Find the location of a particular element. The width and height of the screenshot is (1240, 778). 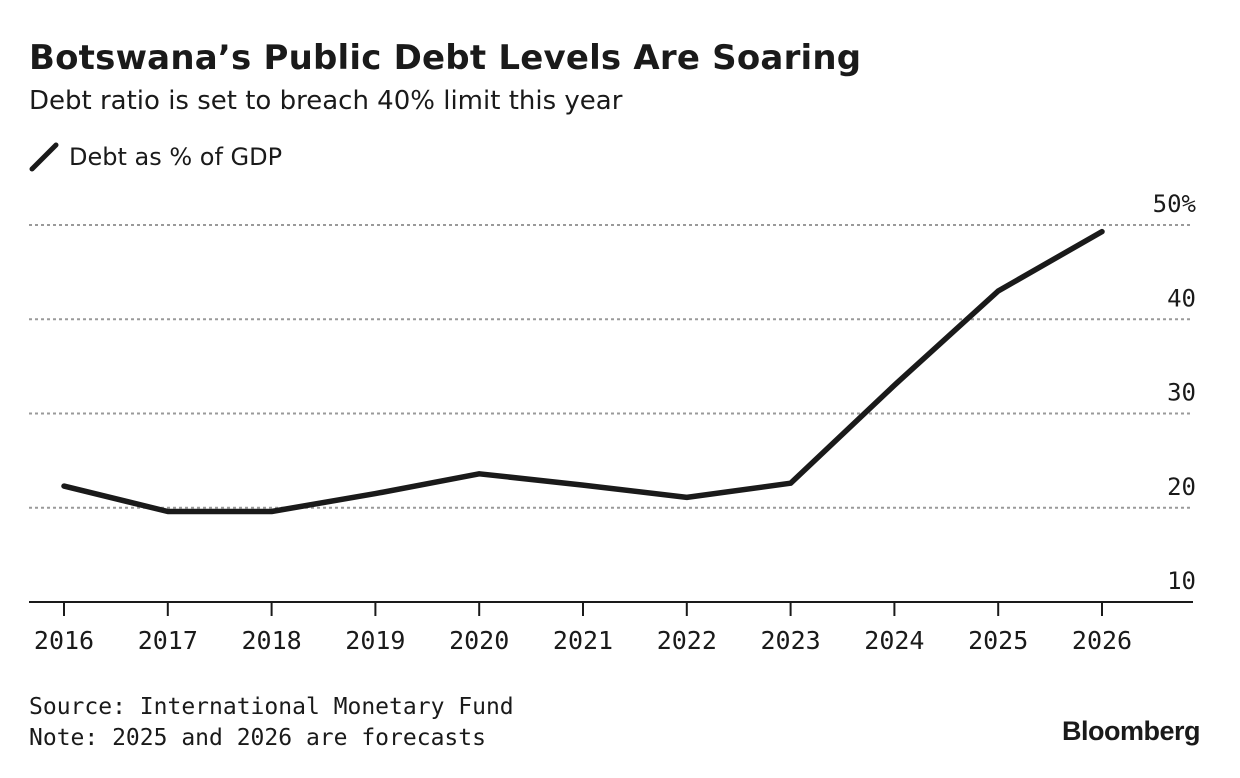

x-tick-label: 2023 is located at coordinates (790, 640).